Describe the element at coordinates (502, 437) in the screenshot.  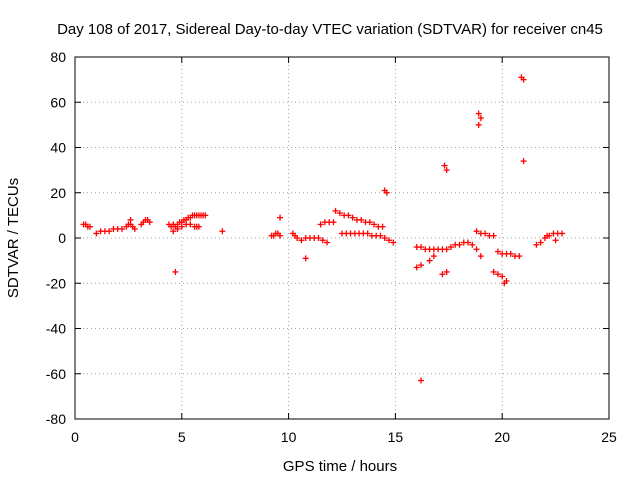
I see `x-tick-label: 20` at that location.